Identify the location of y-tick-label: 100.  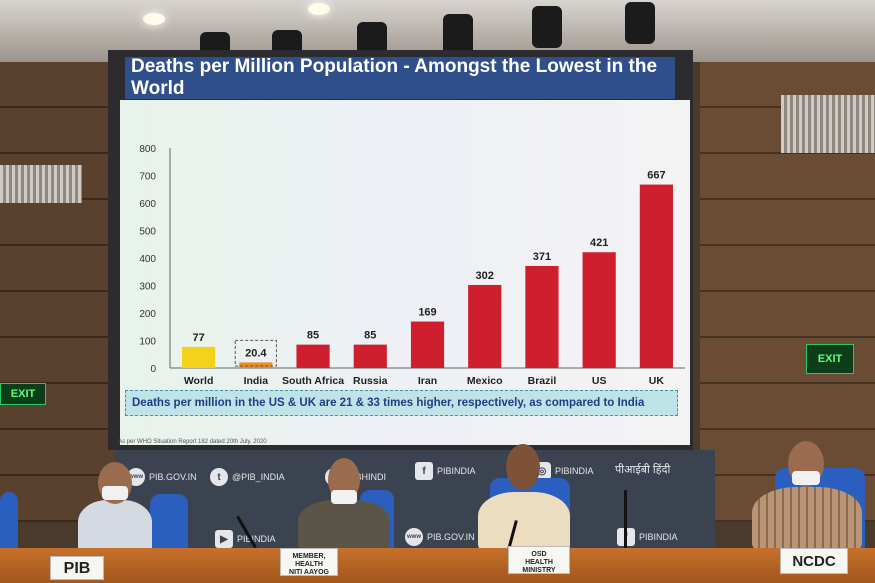
(147, 342).